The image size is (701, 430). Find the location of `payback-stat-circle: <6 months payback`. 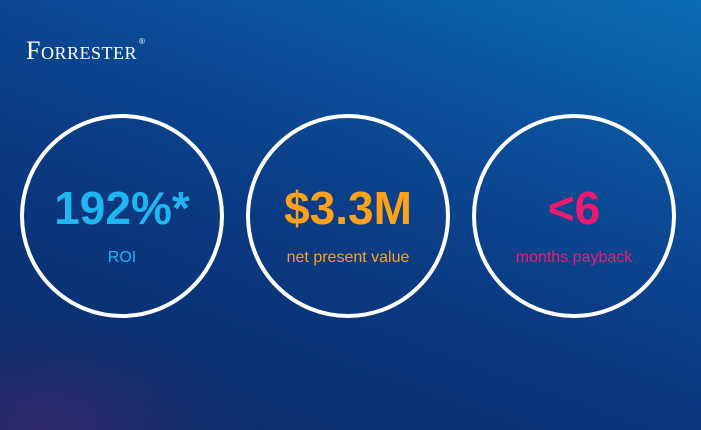

payback-stat-circle: <6 months payback is located at coordinates (574, 216).